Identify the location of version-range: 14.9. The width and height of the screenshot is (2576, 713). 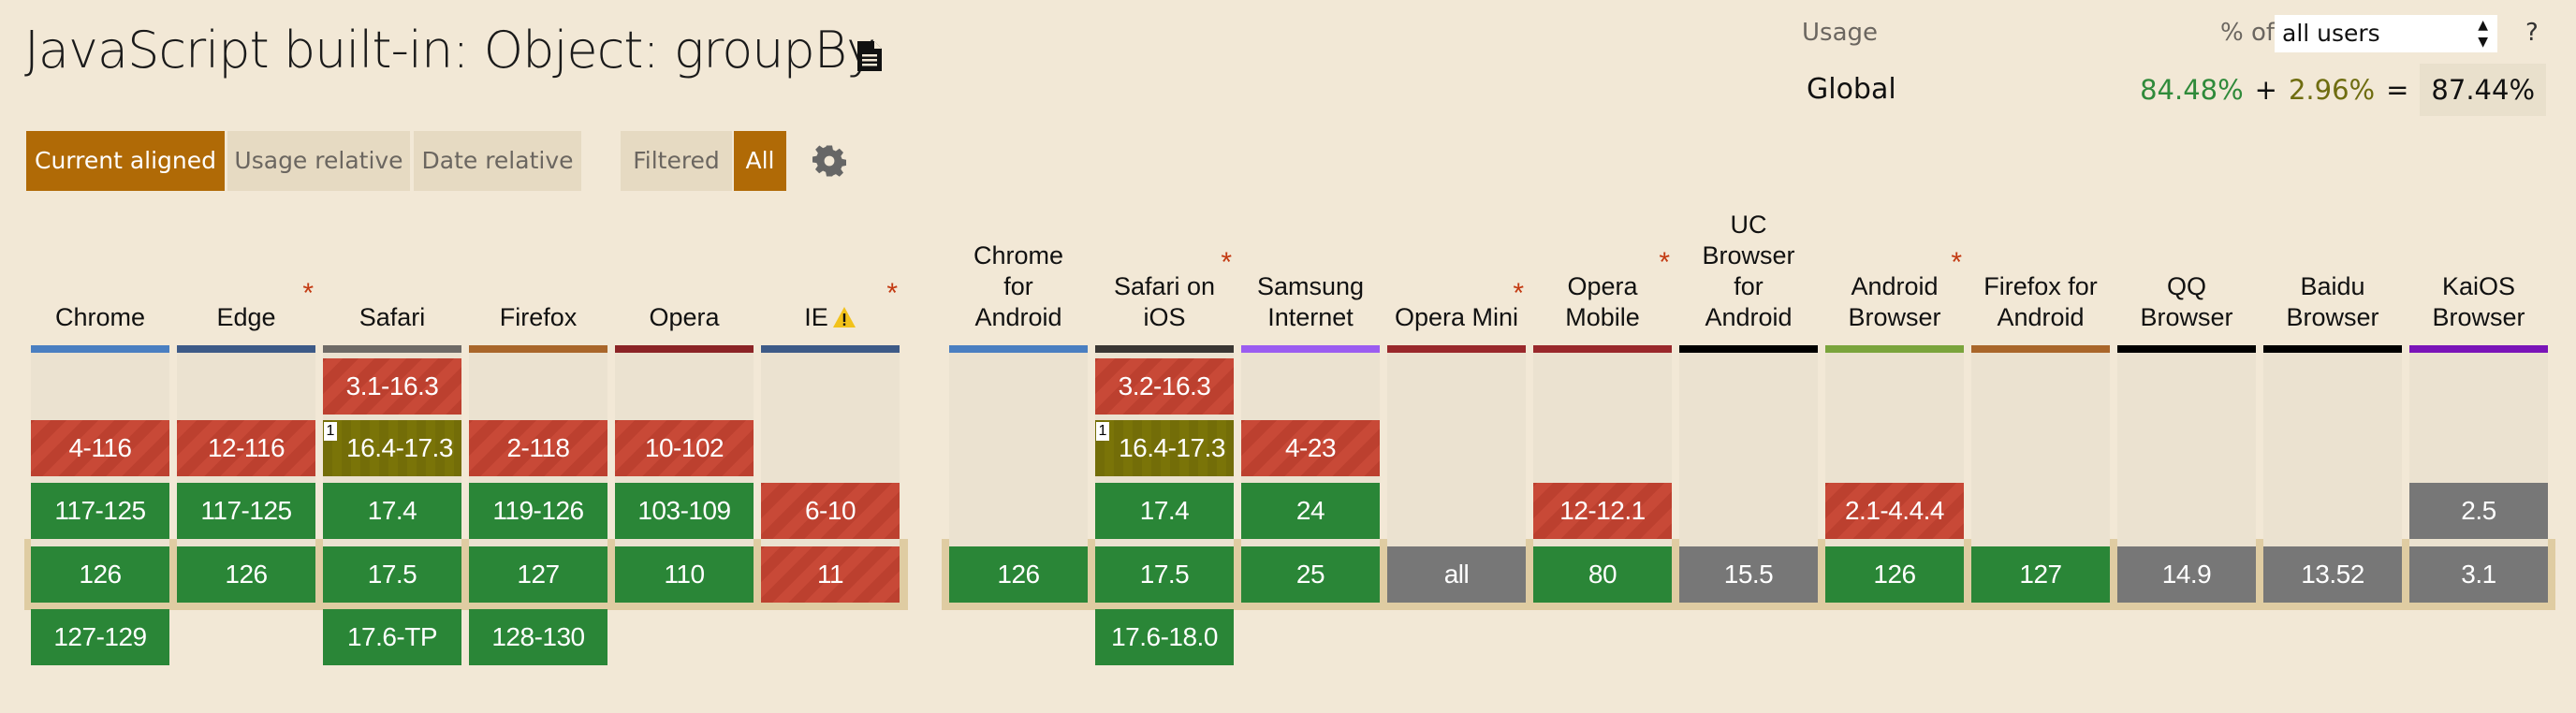
(2186, 574).